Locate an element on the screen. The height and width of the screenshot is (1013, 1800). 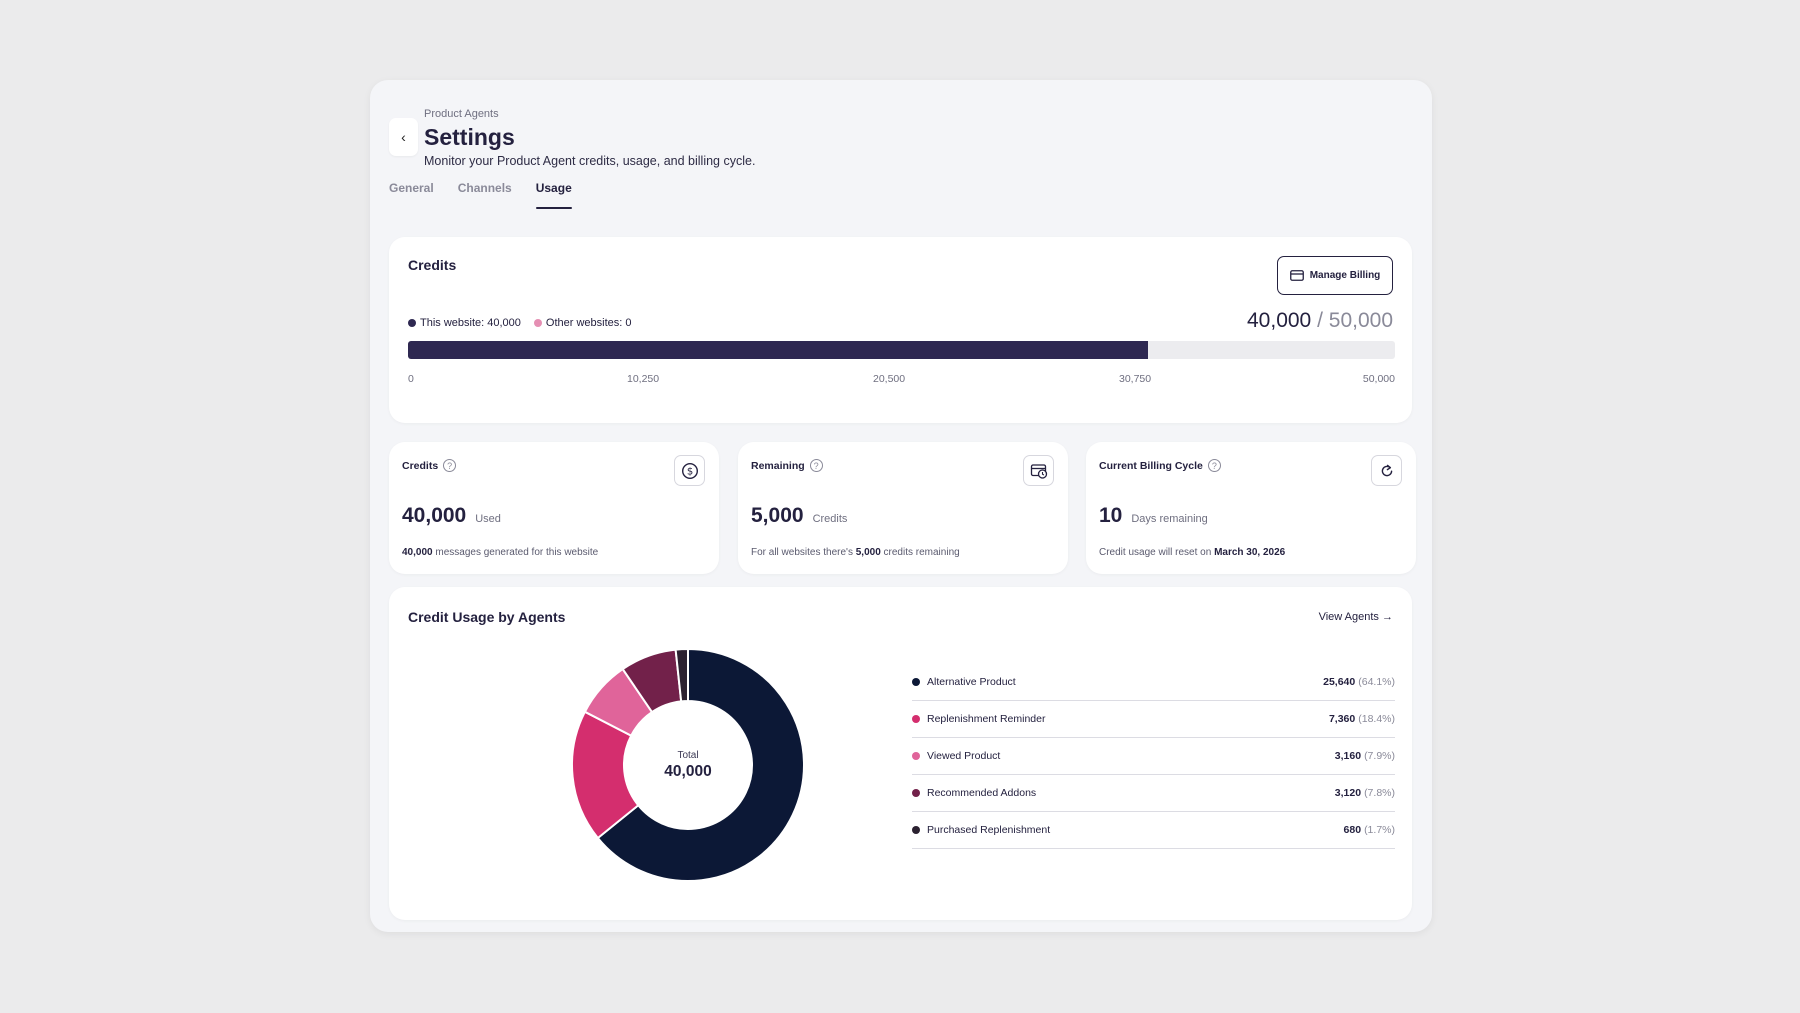
credits-legend: This website: 40,000 Other websites: 0 is located at coordinates (526, 323).